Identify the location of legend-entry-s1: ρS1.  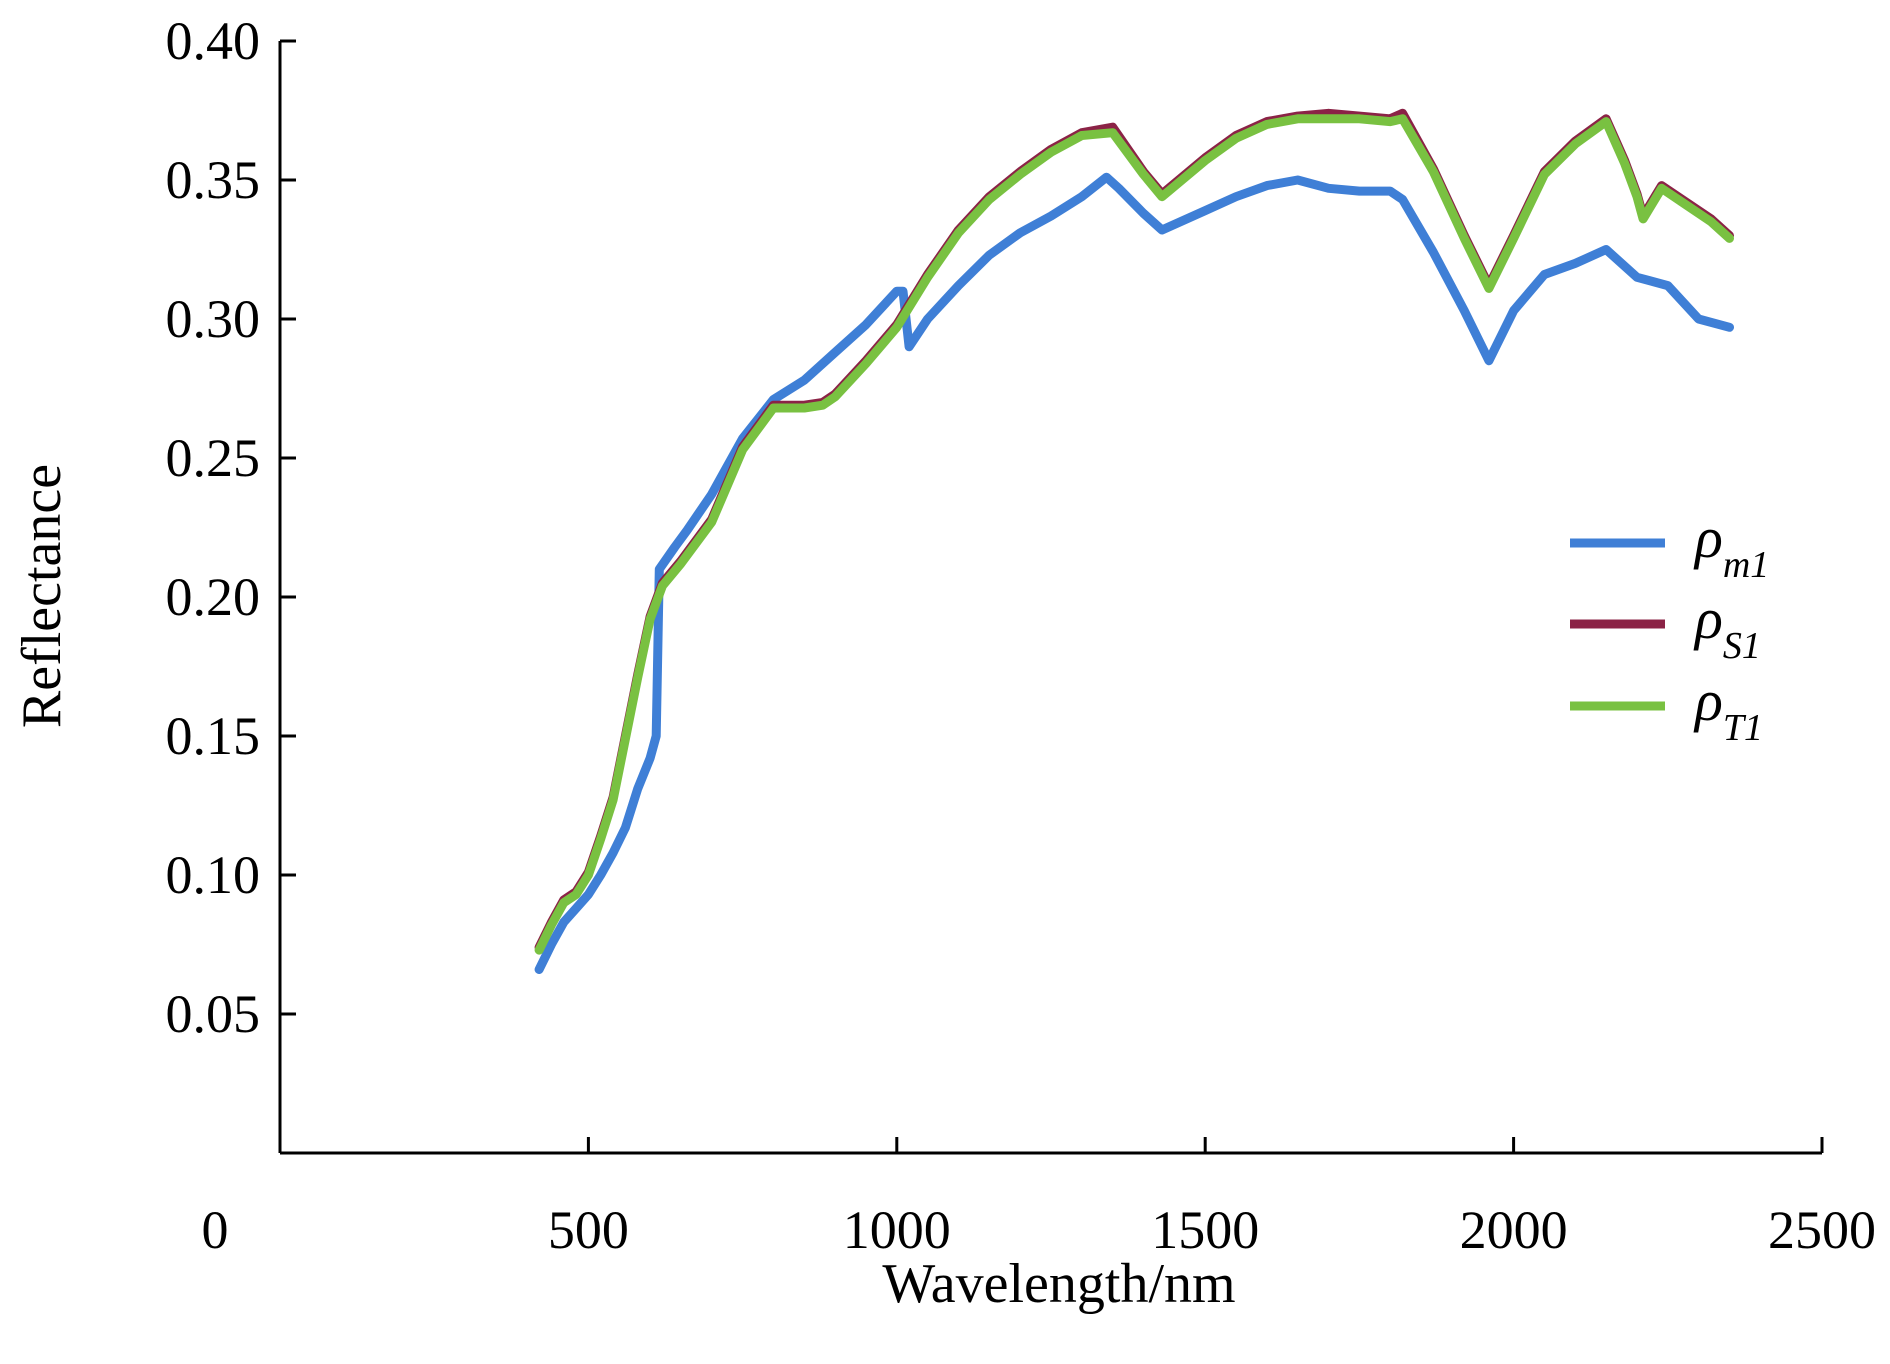
(1727, 626).